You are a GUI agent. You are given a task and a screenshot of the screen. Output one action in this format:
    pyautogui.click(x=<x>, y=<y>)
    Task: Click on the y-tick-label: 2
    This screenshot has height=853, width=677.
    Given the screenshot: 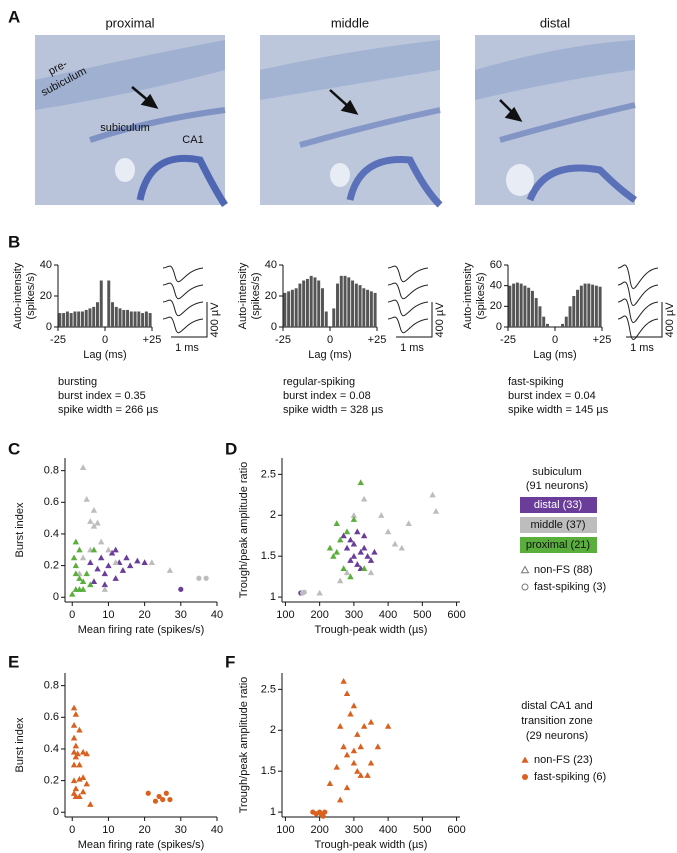 What is the action you would take?
    pyautogui.click(x=273, y=515)
    